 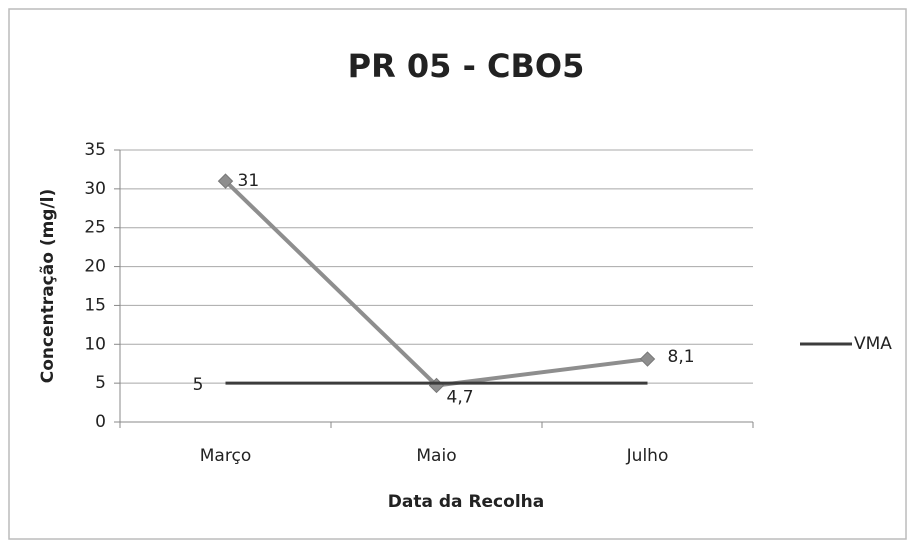 I want to click on data-label: 8,1, so click(x=681, y=357).